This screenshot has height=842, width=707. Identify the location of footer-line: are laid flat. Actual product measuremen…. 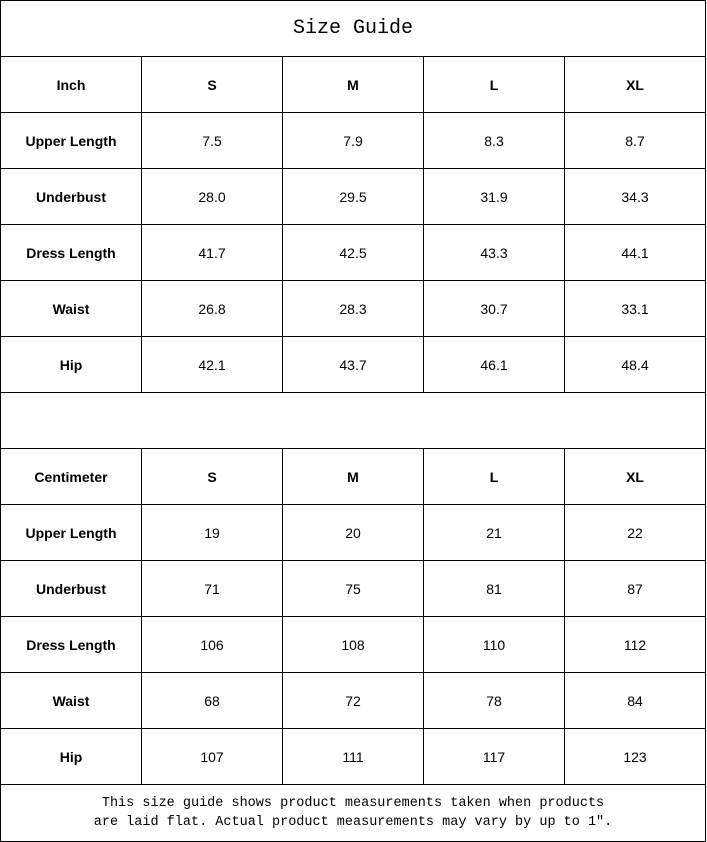
(353, 822).